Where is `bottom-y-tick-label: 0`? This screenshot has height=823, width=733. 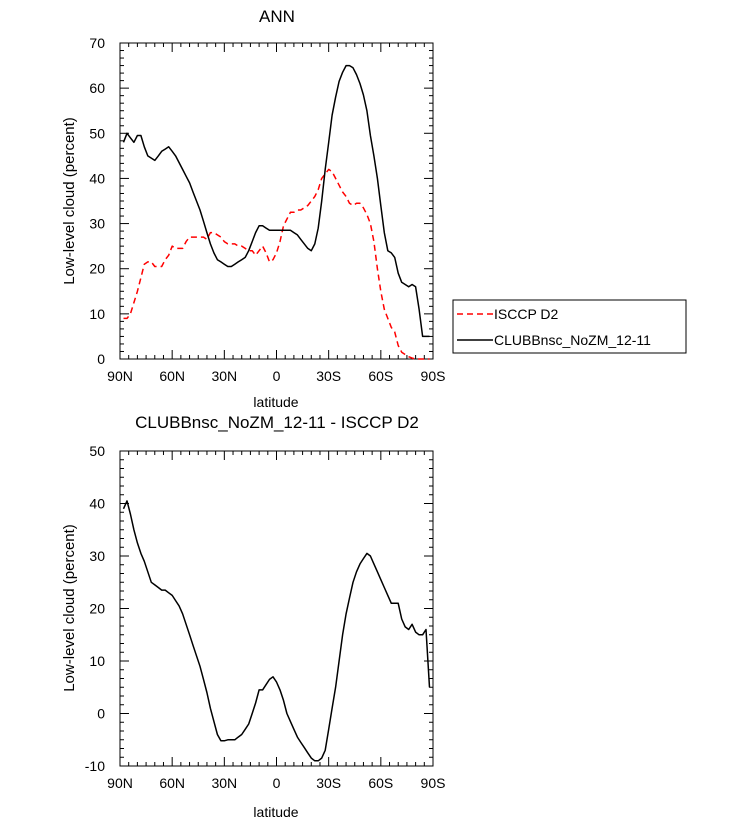 bottom-y-tick-label: 0 is located at coordinates (101, 714).